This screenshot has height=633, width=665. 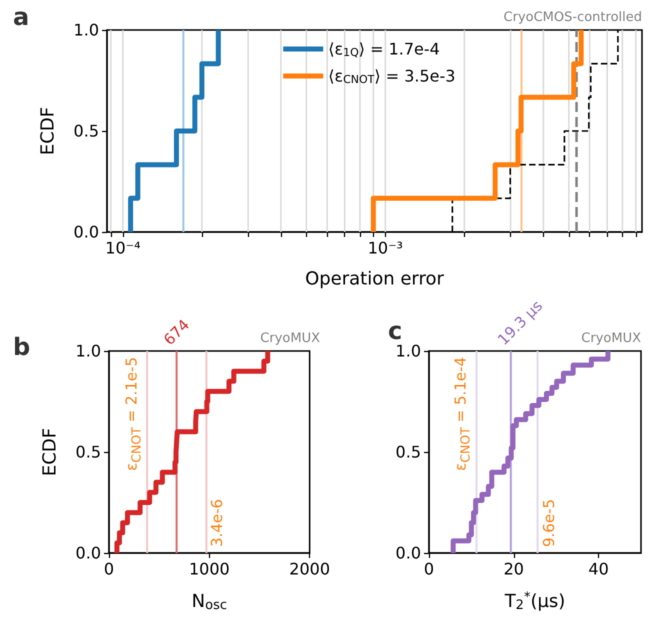 What do you see at coordinates (385, 248) in the screenshot?
I see `x-tick-label: 10⁻³` at bounding box center [385, 248].